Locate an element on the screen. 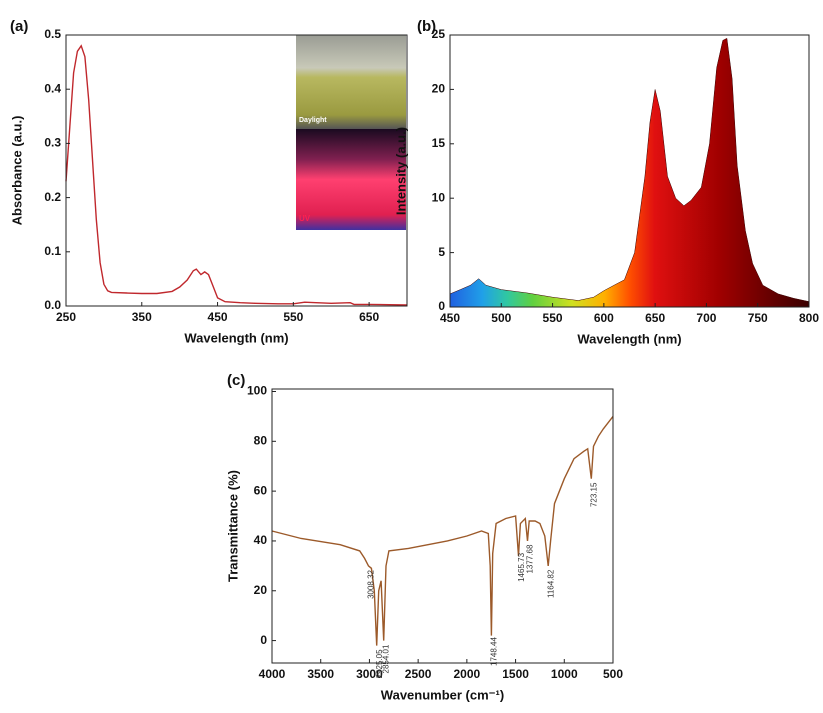 Image resolution: width=823 pixels, height=713 pixels. x-tick-label: 1000 is located at coordinates (564, 674).